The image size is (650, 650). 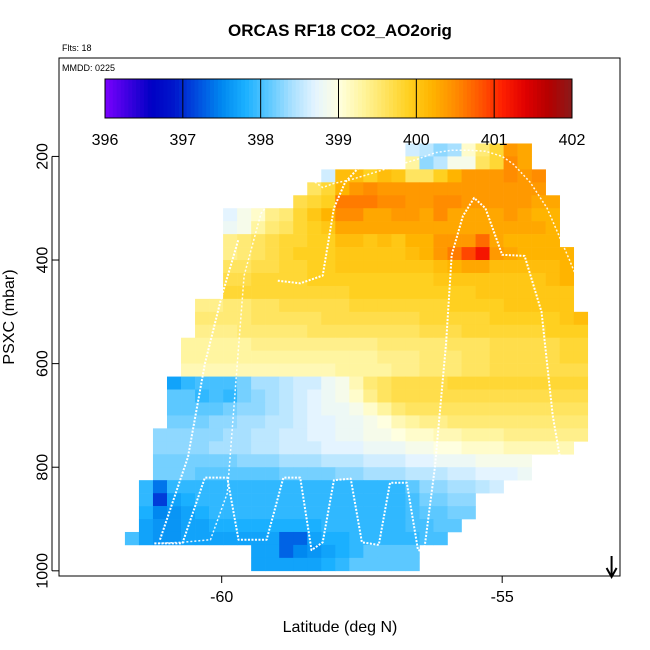 I want to click on colorbar-tick-label: 402, so click(x=572, y=140).